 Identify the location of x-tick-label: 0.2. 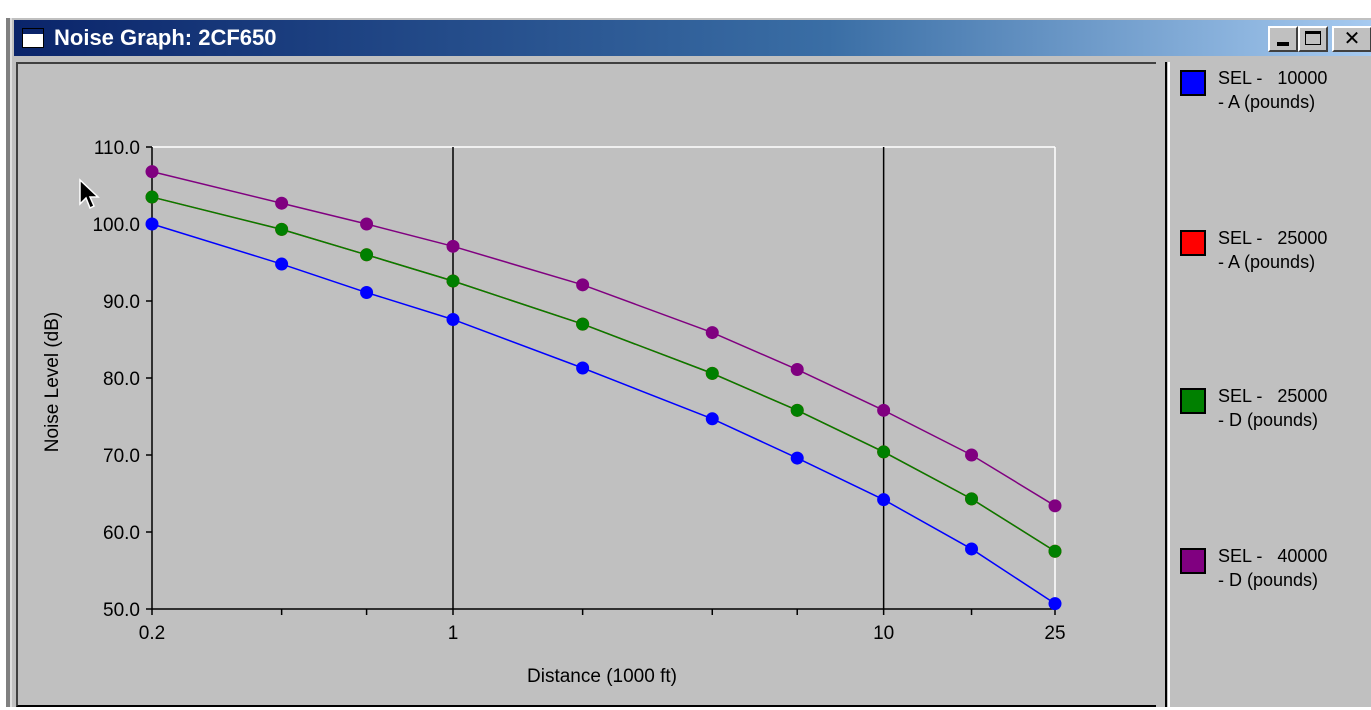
(152, 633).